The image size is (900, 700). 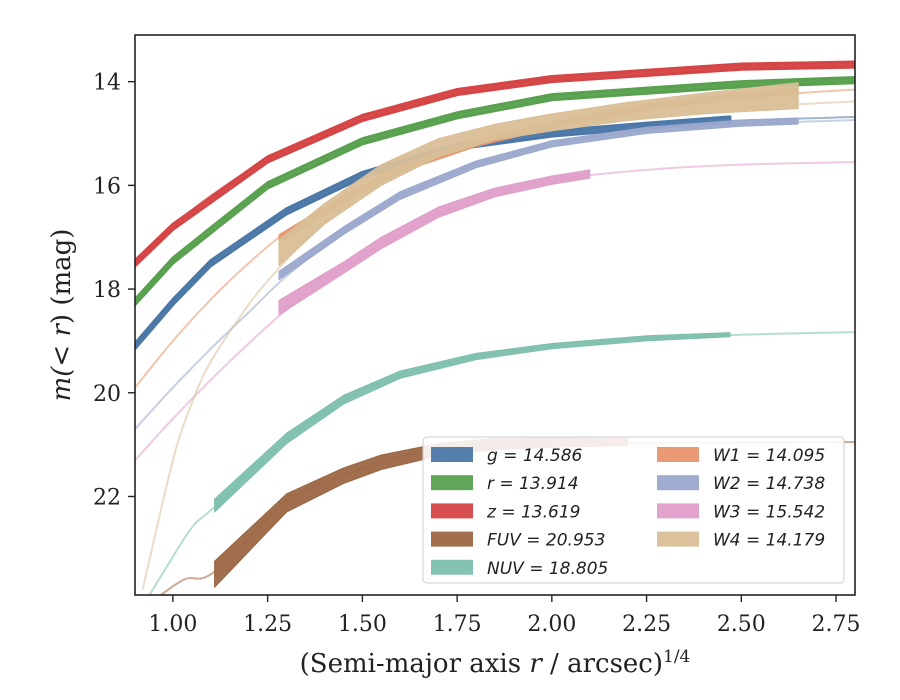 I want to click on x-tick-label: 1.50, so click(x=362, y=624).